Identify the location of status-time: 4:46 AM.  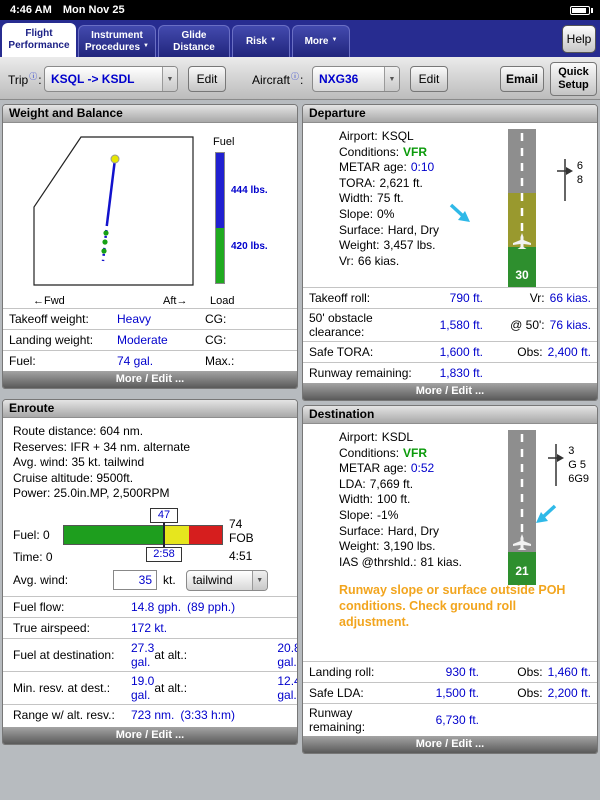
(31, 10).